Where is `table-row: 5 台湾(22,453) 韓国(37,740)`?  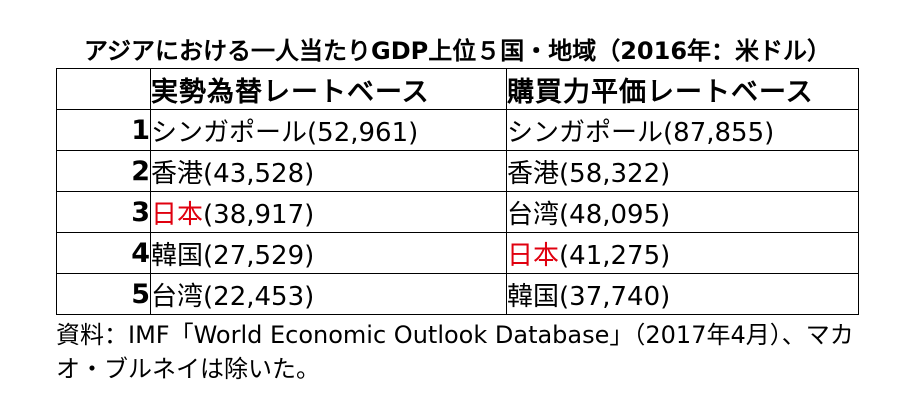 table-row: 5 台湾(22,453) 韓国(37,740) is located at coordinates (457, 294).